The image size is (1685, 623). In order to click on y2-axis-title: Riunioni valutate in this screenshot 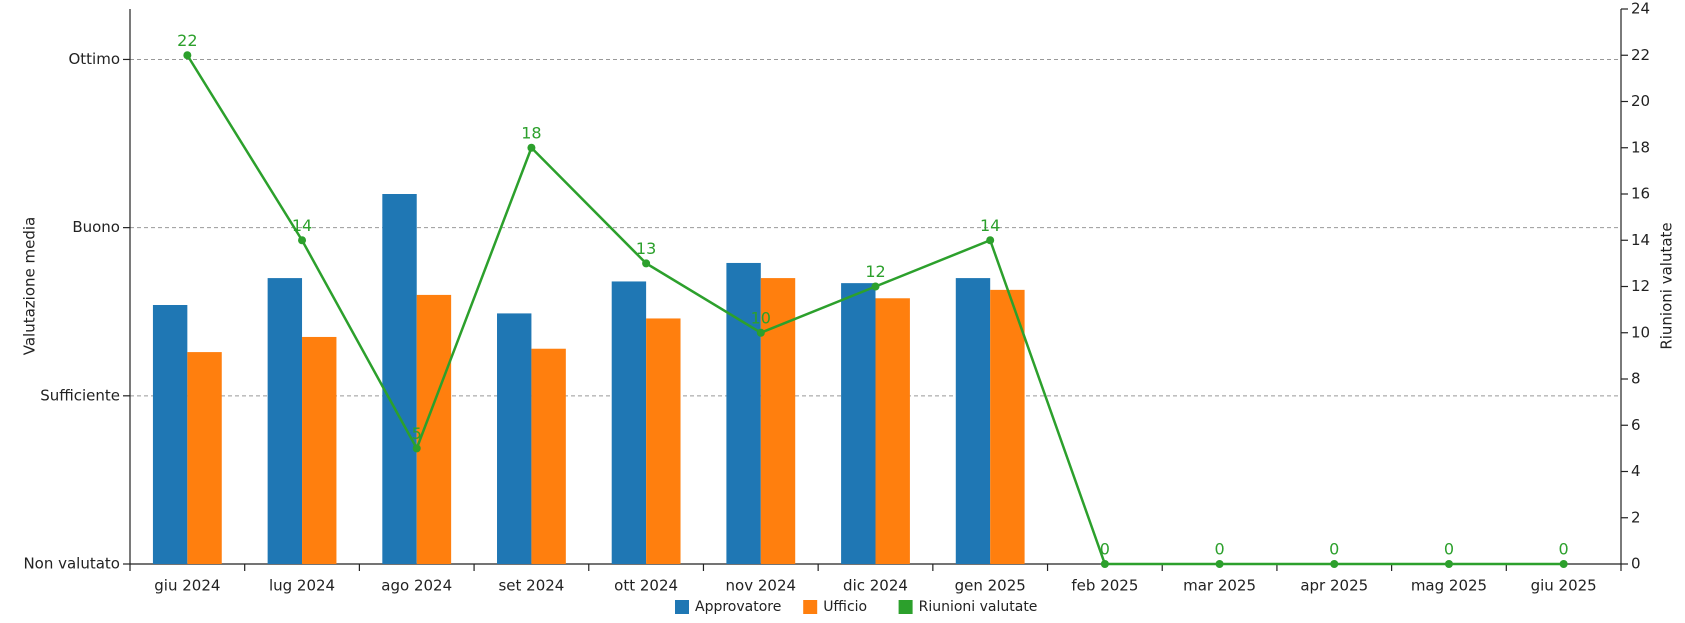, I will do `click(1667, 285)`.